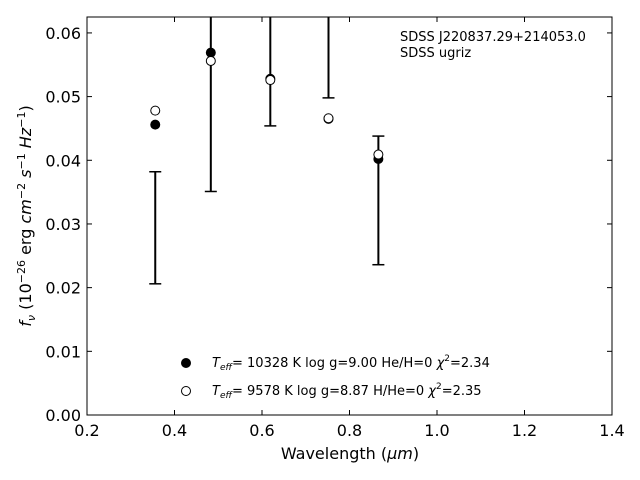 The width and height of the screenshot is (640, 480). Describe the element at coordinates (334, 363) in the screenshot. I see `legend-params: = 10328 K log g=9.00 He/H=0` at that location.